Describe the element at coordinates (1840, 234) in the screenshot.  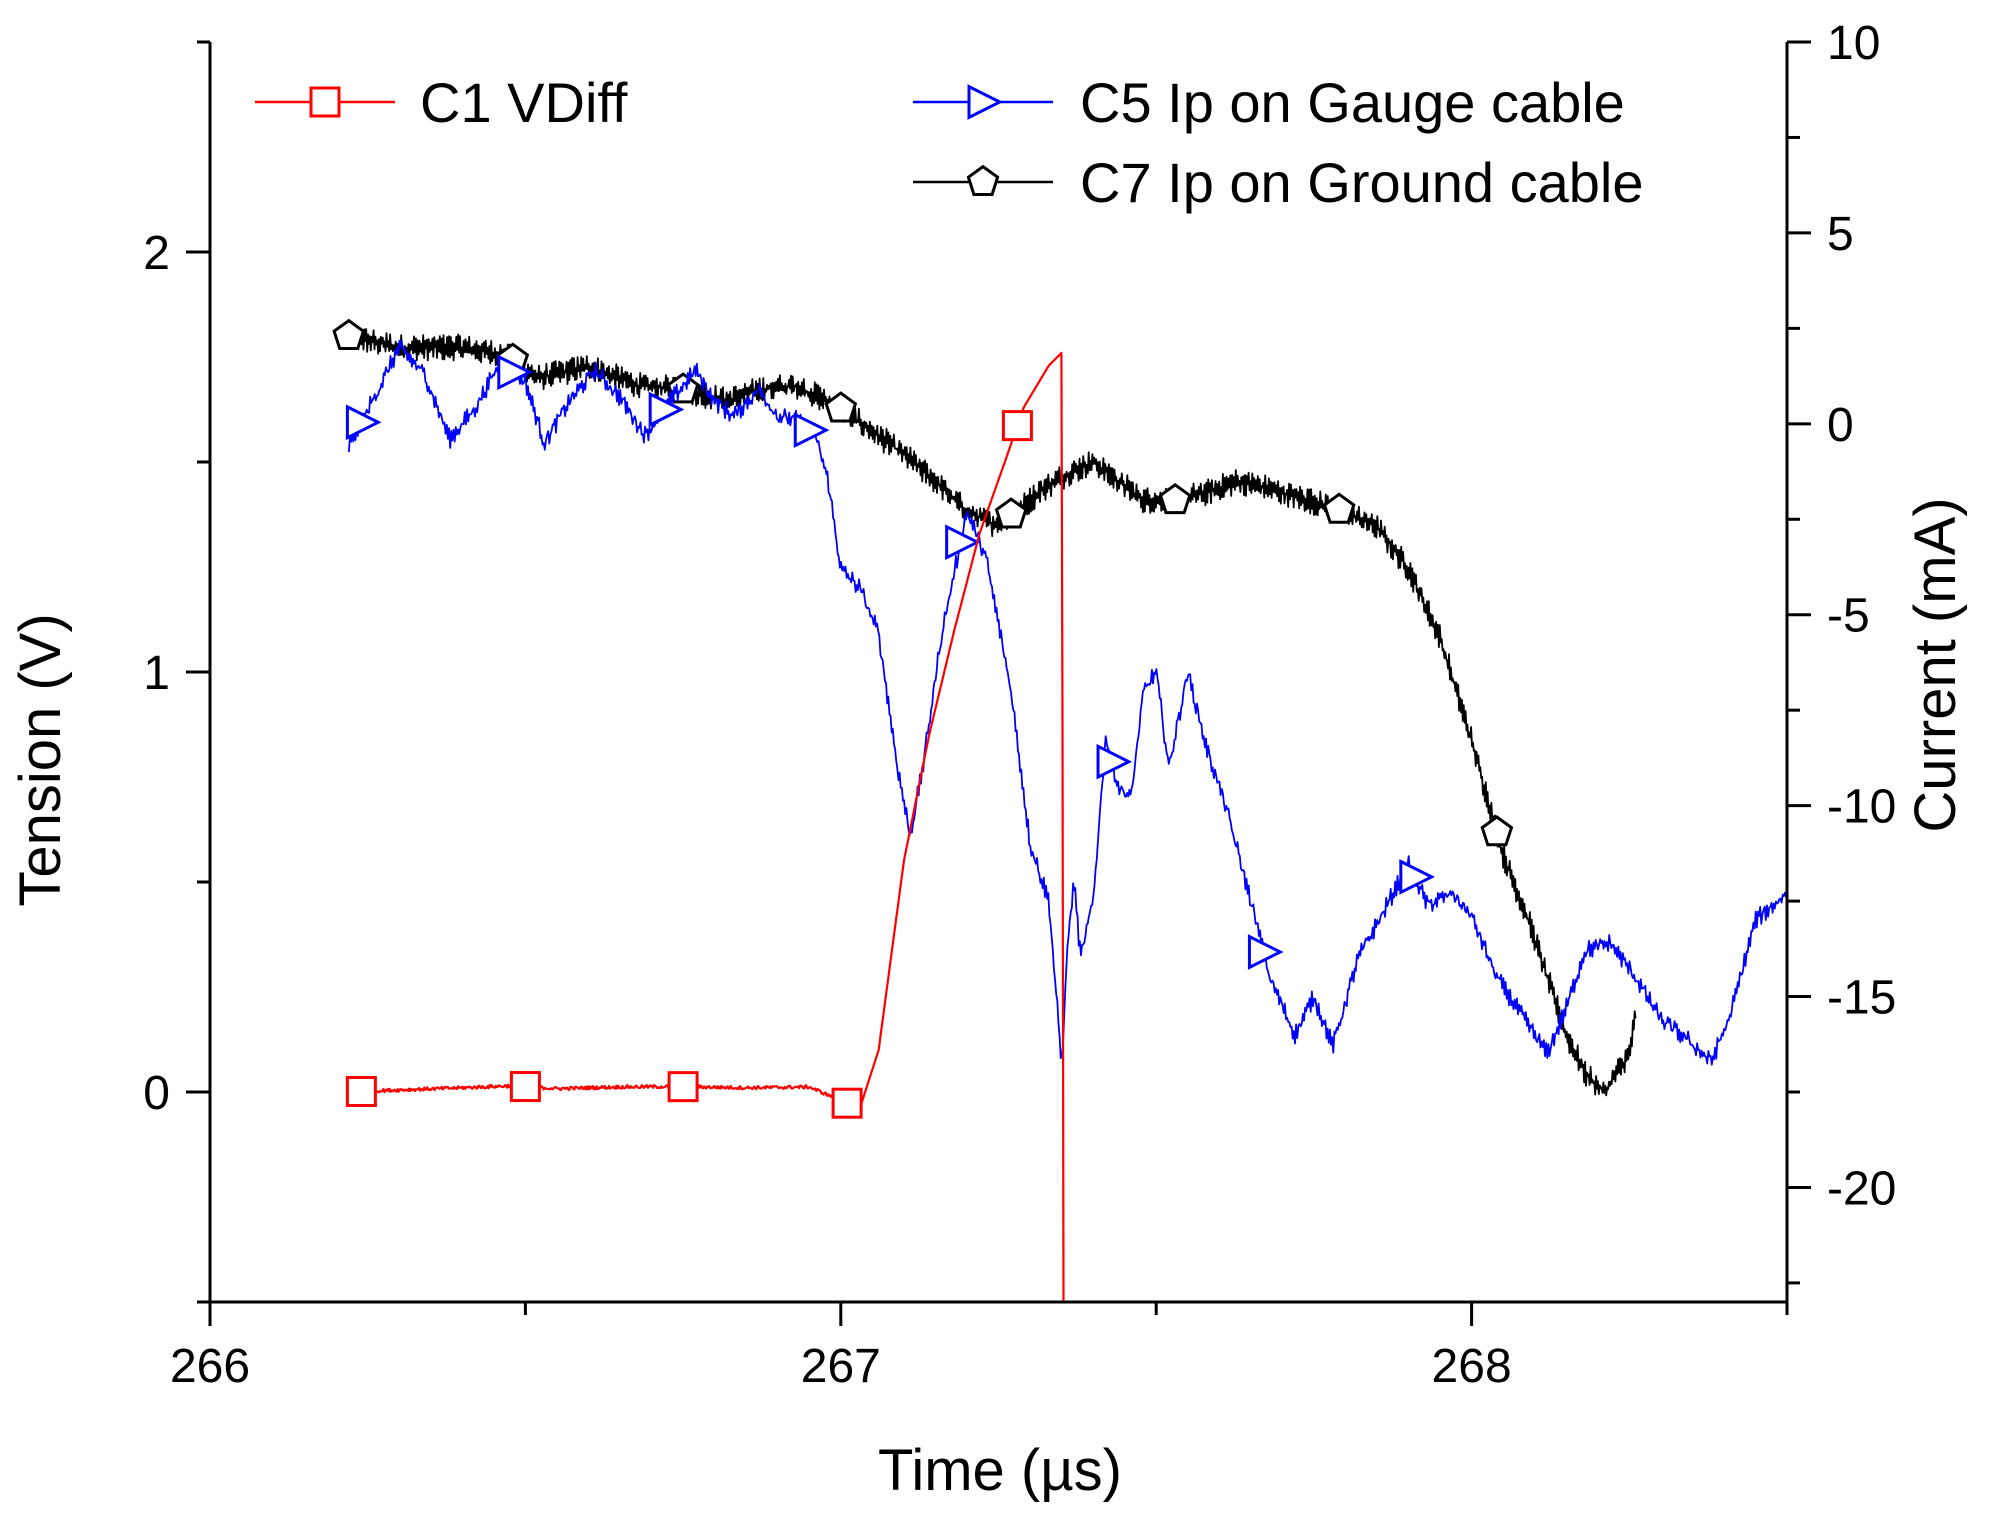
I see `y-right-tick-label-2: 5` at that location.